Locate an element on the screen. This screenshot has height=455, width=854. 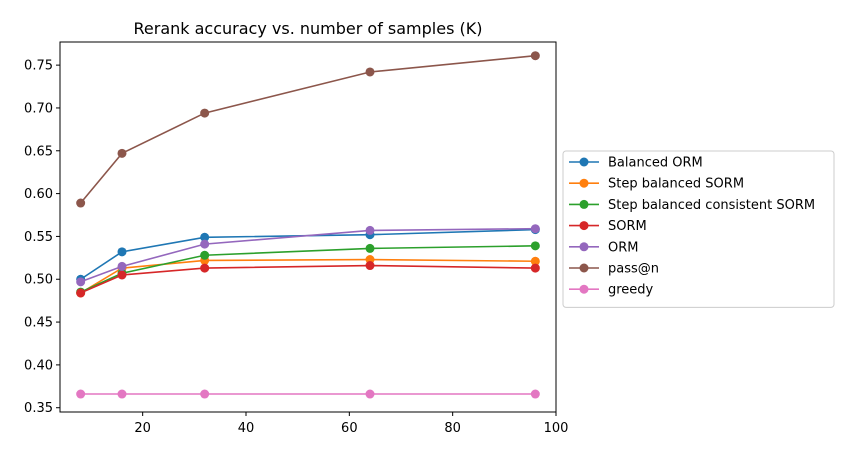
legend-item: SORM is located at coordinates (608, 226).